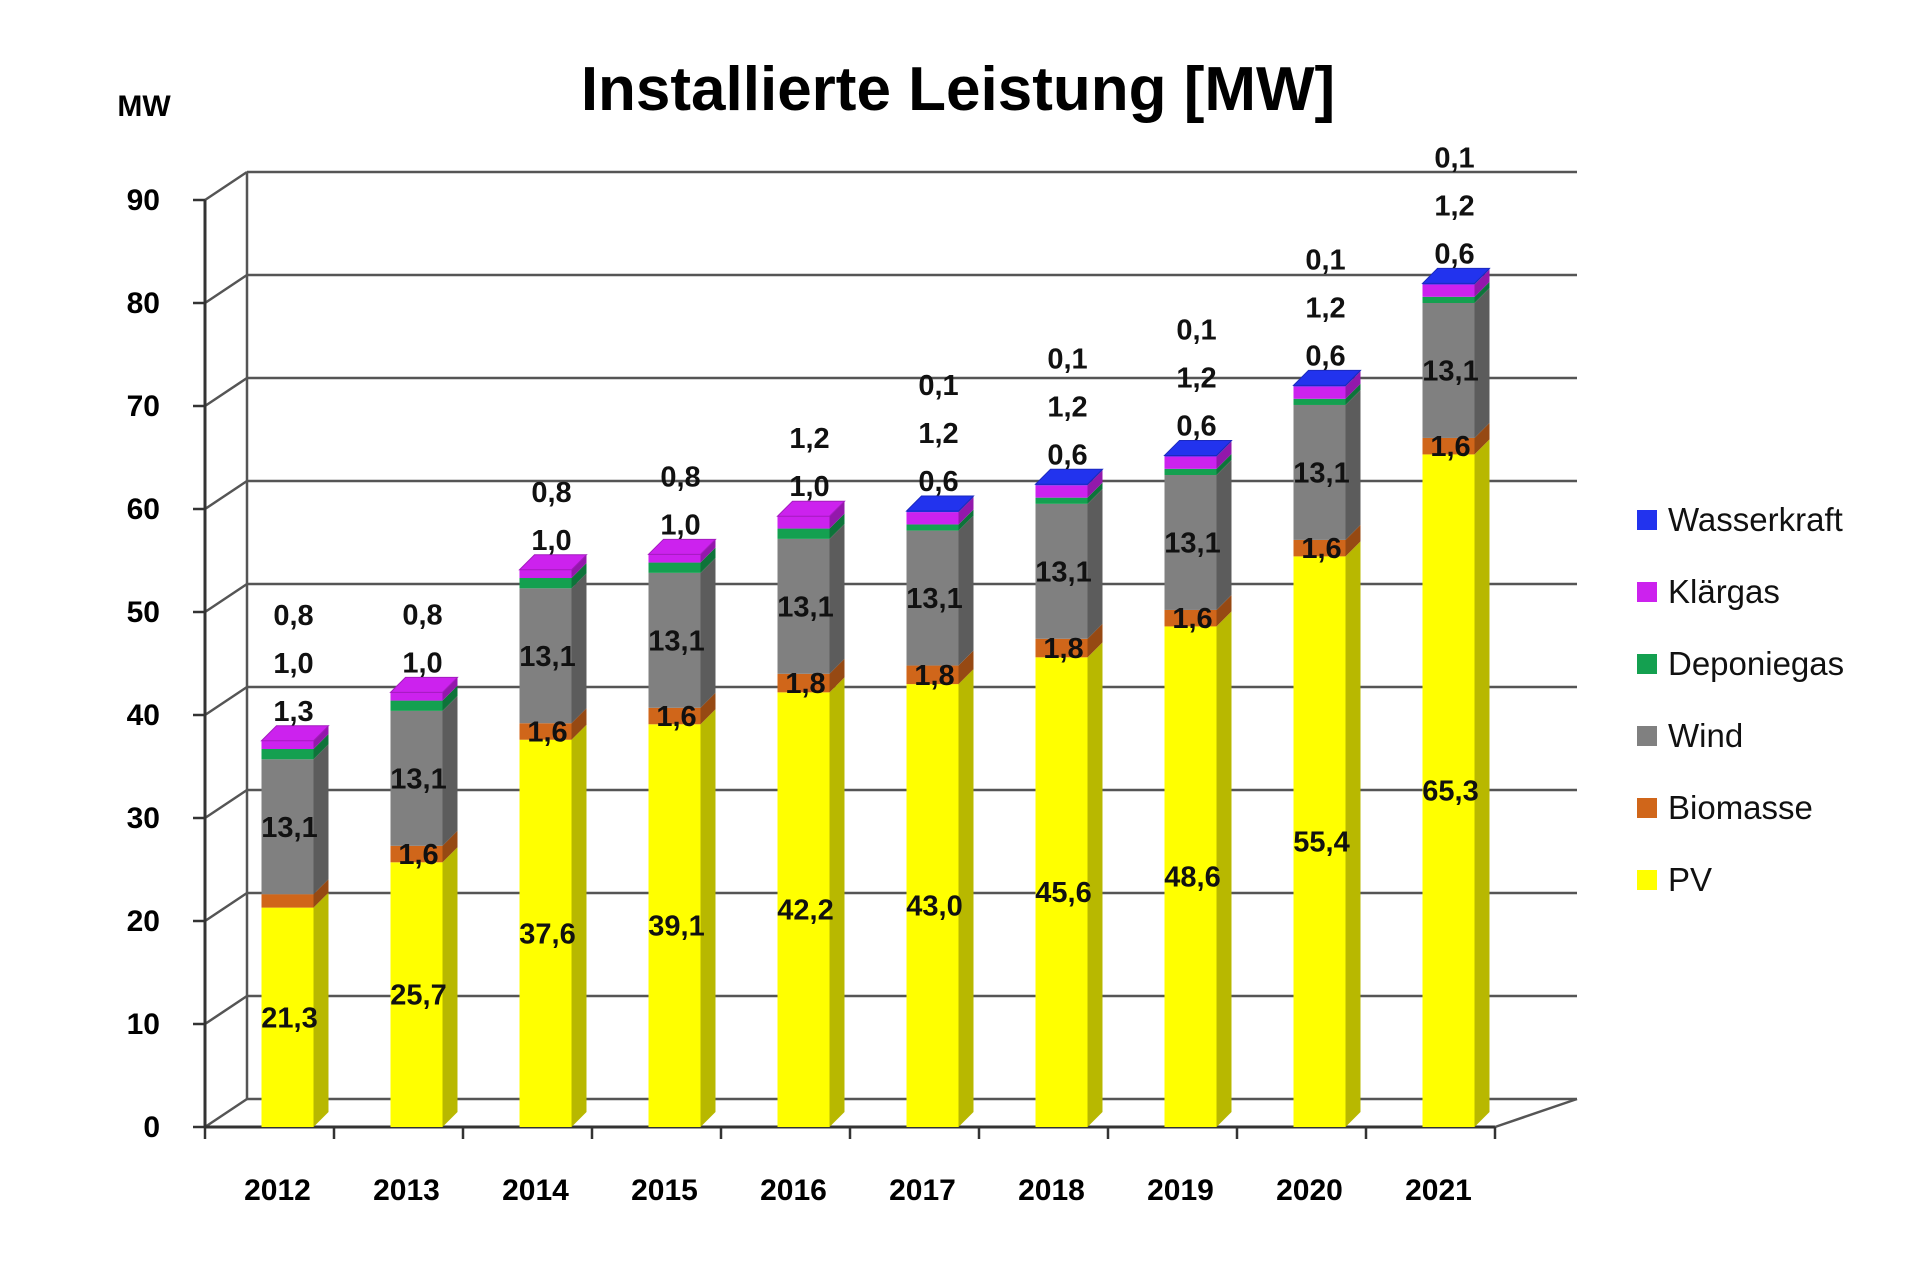 The image size is (1920, 1282). Describe the element at coordinates (1450, 792) in the screenshot. I see `data-label: 65,3` at that location.